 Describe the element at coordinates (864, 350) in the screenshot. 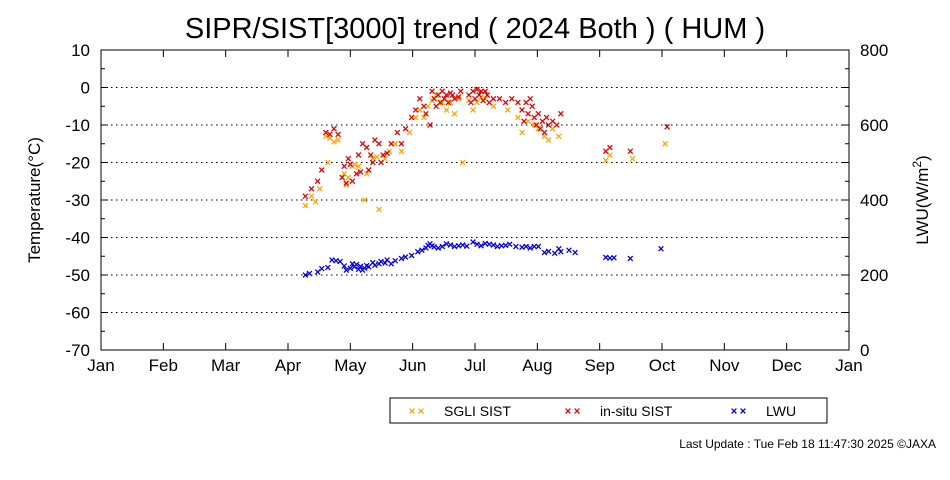

I see `y2-tick-label: 0` at that location.